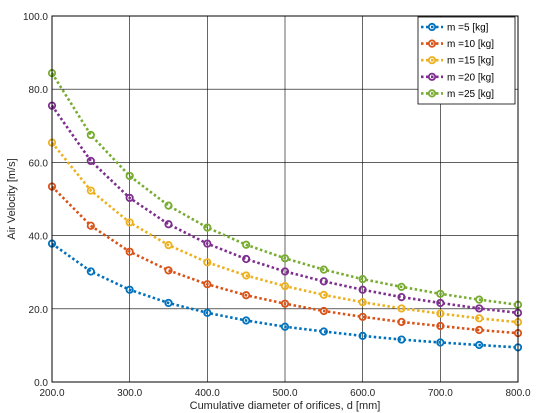 The height and width of the screenshot is (413, 536). I want to click on y-tick-label: 60.0, so click(39, 163).